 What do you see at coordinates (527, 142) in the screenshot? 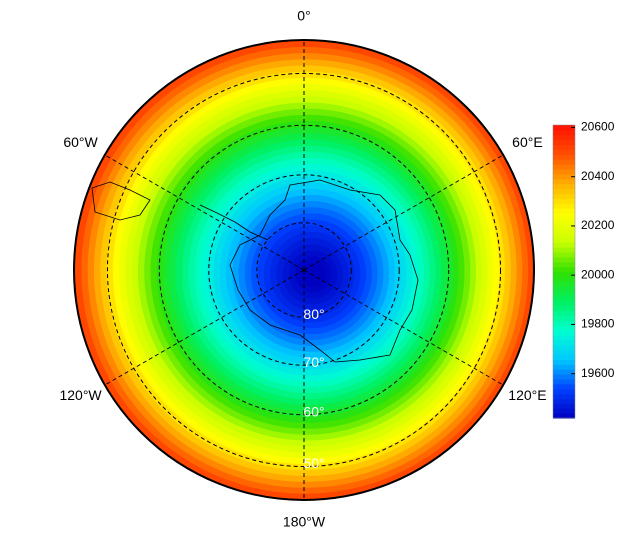
I see `longitude-label: 60°E` at bounding box center [527, 142].